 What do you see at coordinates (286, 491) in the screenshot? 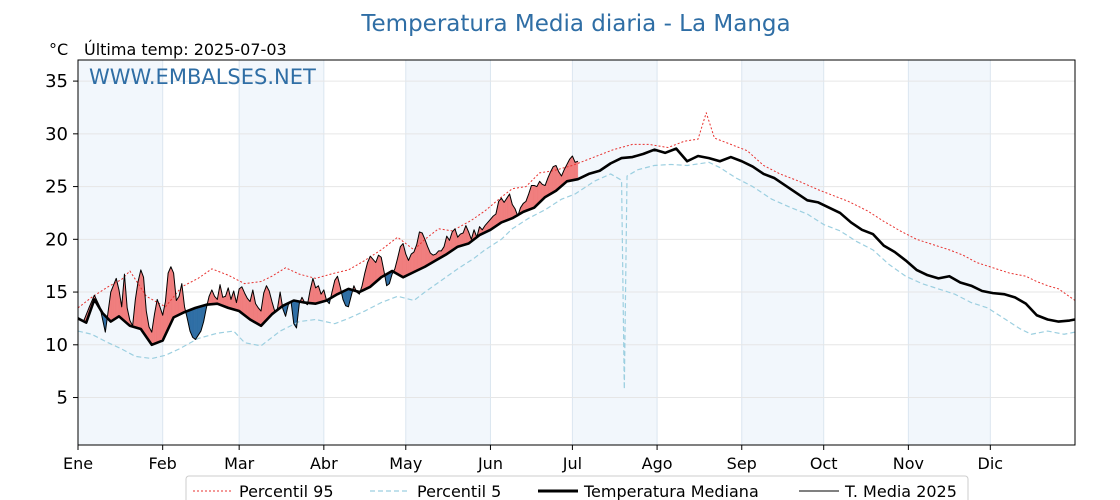
I see `legend-label-p95: Percentil 95` at bounding box center [286, 491].